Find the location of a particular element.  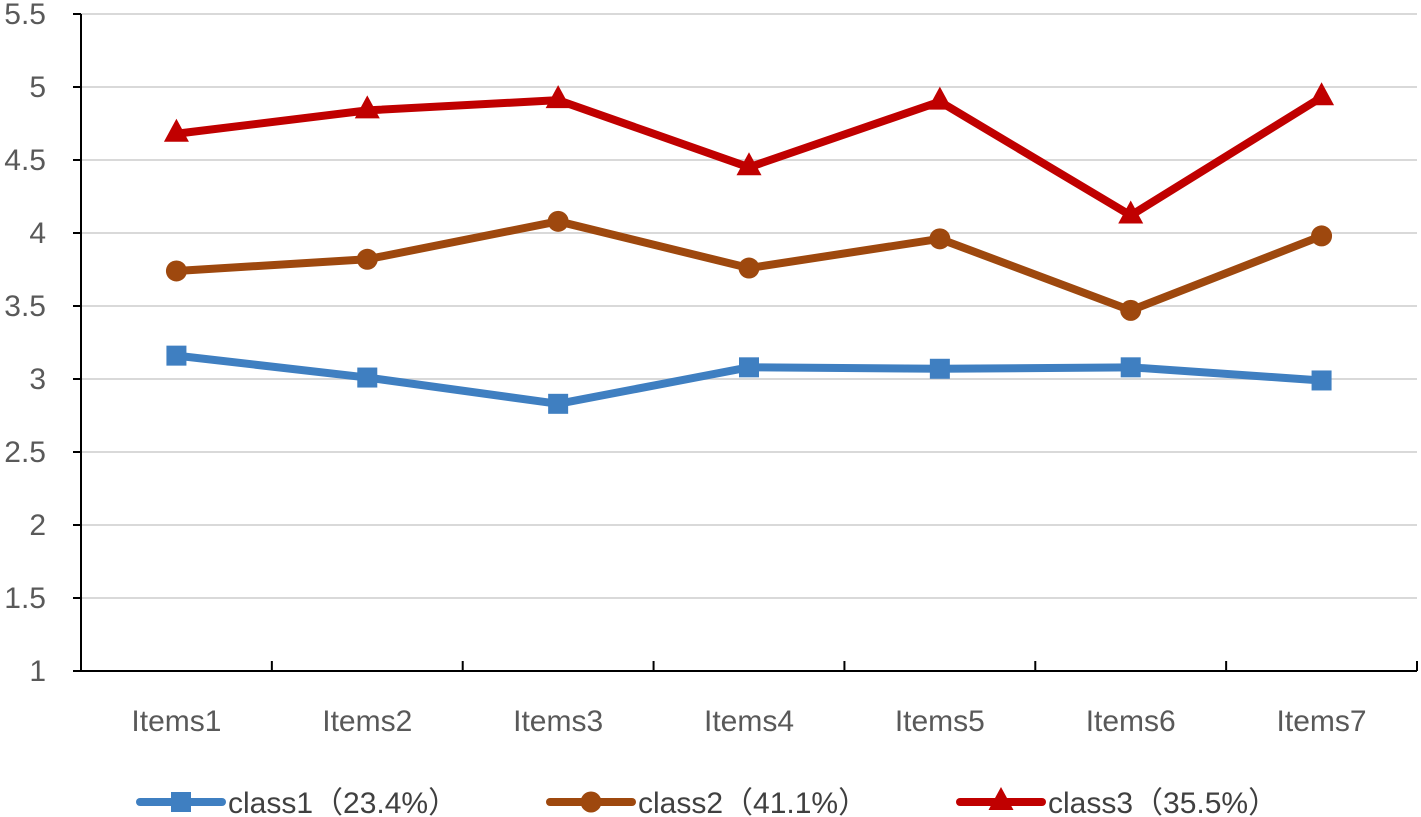

legend-marker-square is located at coordinates (181, 802).